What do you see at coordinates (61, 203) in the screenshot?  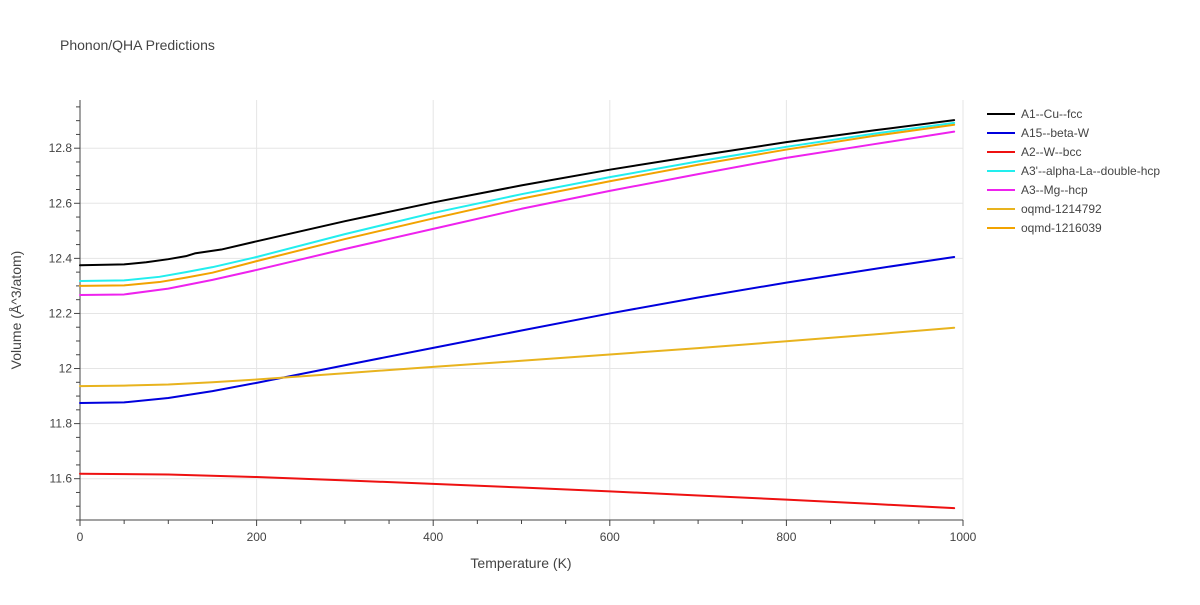 I see `y-tick-label: 12.6` at bounding box center [61, 203].